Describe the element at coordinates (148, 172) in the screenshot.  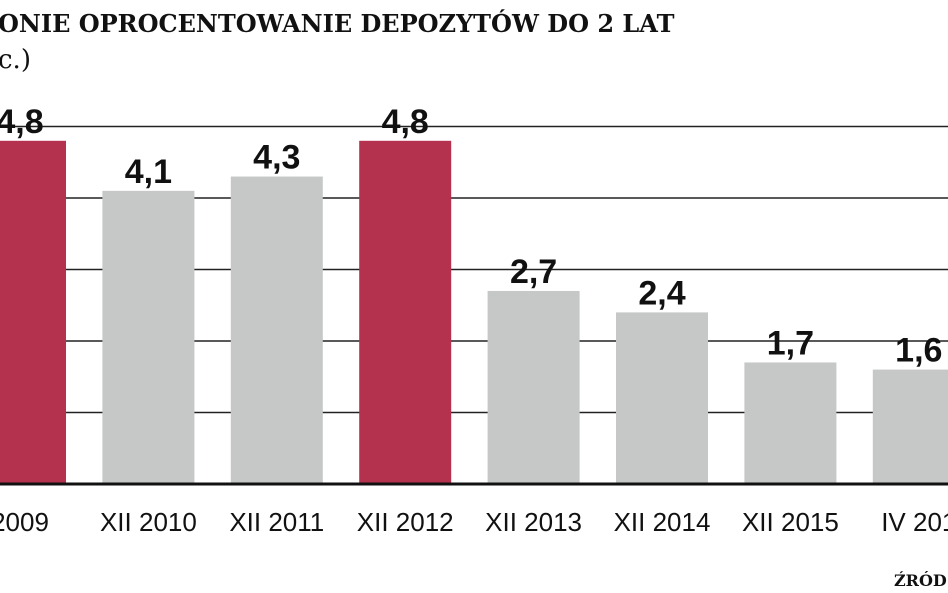
I see `bar-value-label: 4,1` at that location.